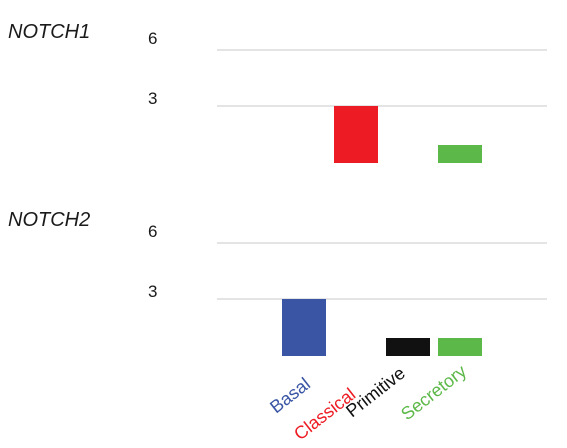 The height and width of the screenshot is (448, 567). Describe the element at coordinates (433, 392) in the screenshot. I see `category-label-secretory: Secretory` at that location.